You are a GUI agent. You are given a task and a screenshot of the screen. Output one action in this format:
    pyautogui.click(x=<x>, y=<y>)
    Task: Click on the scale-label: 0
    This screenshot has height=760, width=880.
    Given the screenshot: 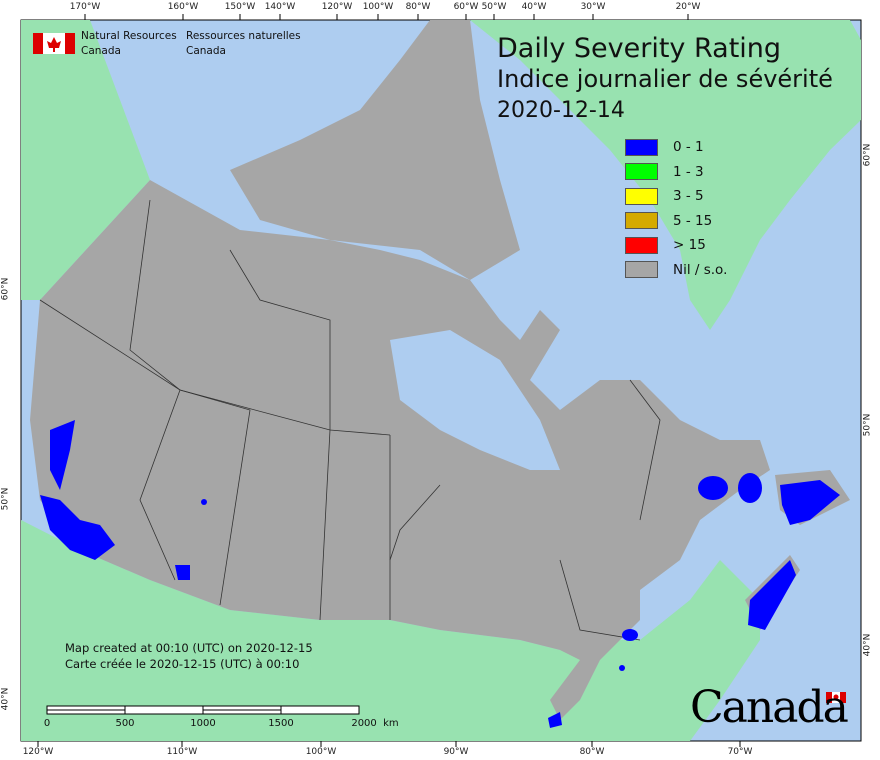 What is the action you would take?
    pyautogui.click(x=47, y=723)
    